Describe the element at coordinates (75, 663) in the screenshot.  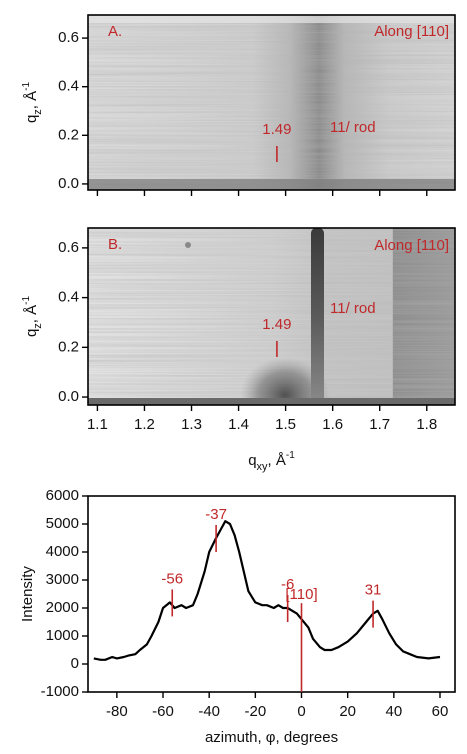
I see `y-tick-label: 0` at that location.